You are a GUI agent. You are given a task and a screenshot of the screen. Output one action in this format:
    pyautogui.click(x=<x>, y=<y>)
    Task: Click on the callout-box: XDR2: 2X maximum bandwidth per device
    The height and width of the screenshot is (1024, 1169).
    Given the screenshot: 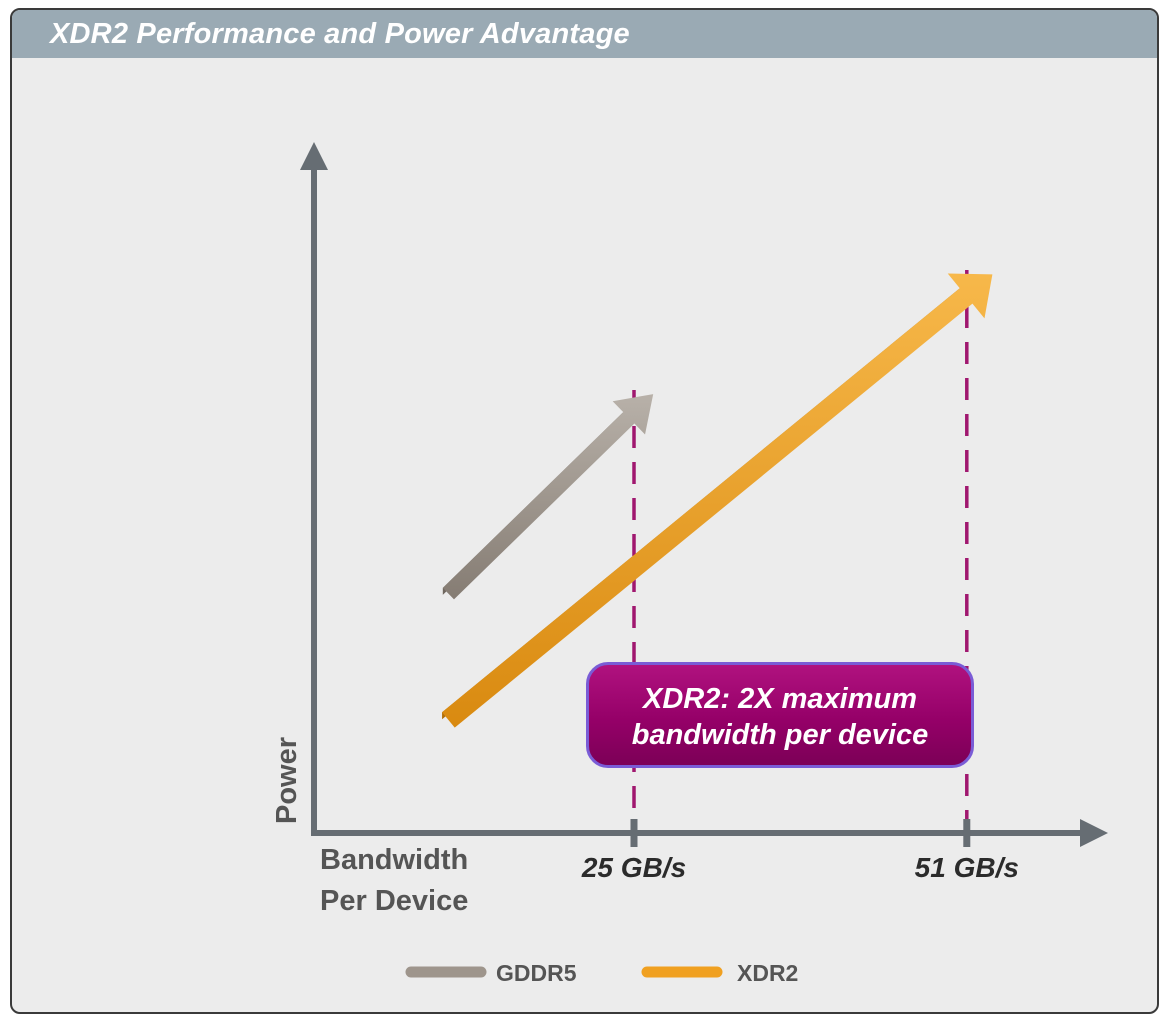 What is the action you would take?
    pyautogui.click(x=780, y=715)
    